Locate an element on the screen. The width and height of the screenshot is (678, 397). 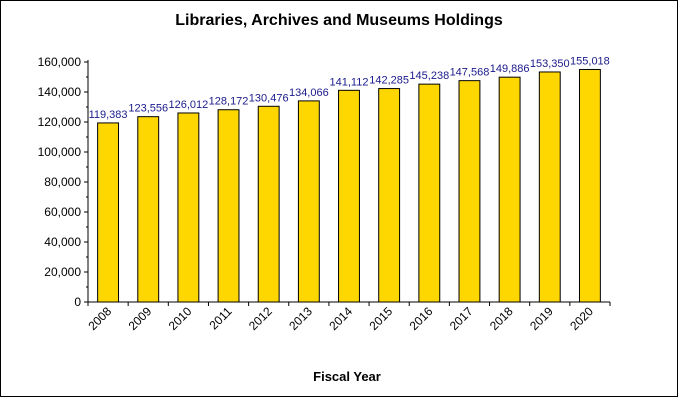
x-tick-label: 2010 is located at coordinates (180, 318).